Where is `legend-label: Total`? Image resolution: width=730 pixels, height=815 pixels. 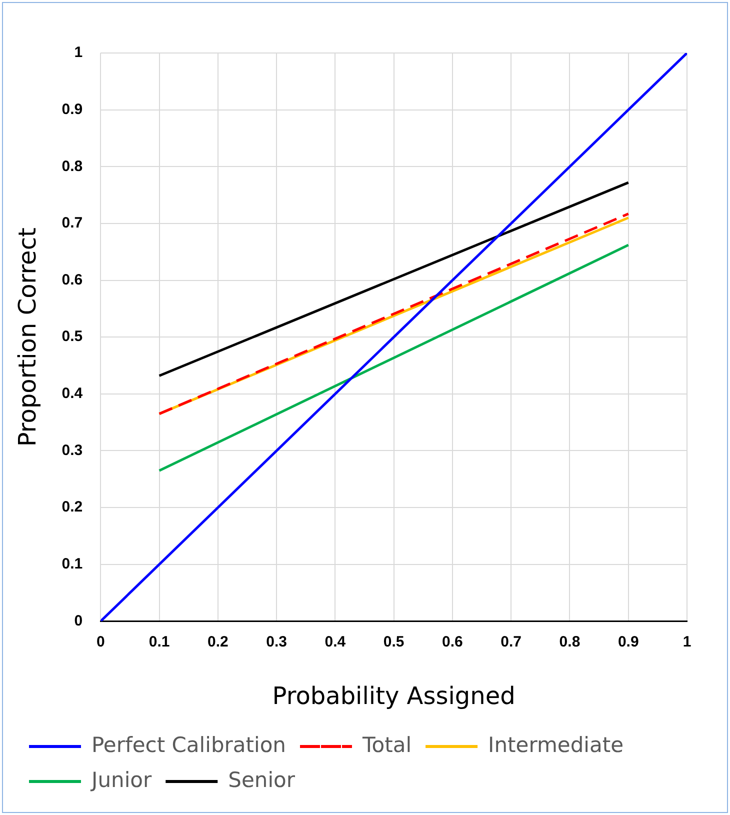 legend-label: Total is located at coordinates (386, 744).